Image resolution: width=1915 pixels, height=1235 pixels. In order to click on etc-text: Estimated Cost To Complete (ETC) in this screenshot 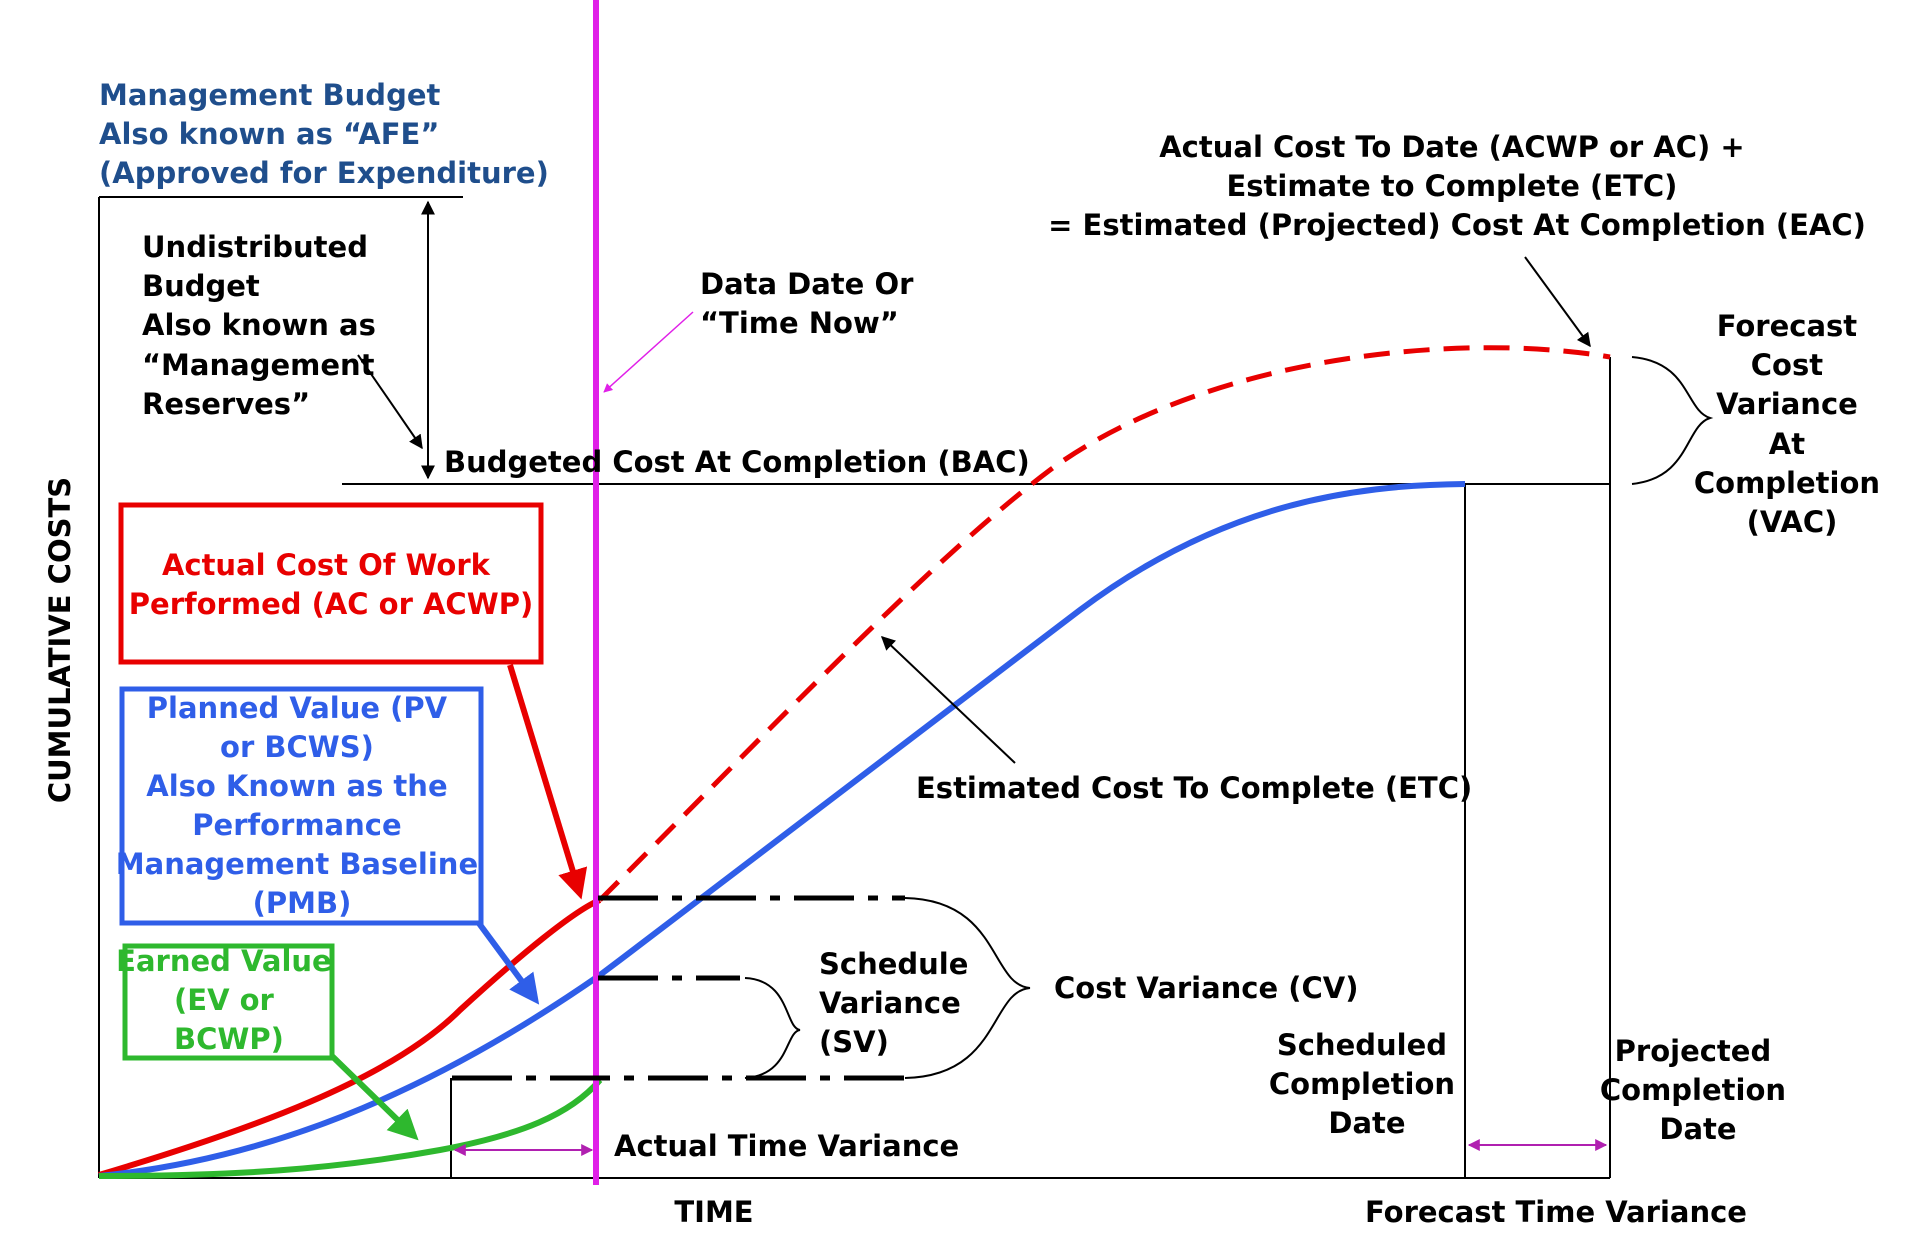, I will do `click(1194, 788)`.